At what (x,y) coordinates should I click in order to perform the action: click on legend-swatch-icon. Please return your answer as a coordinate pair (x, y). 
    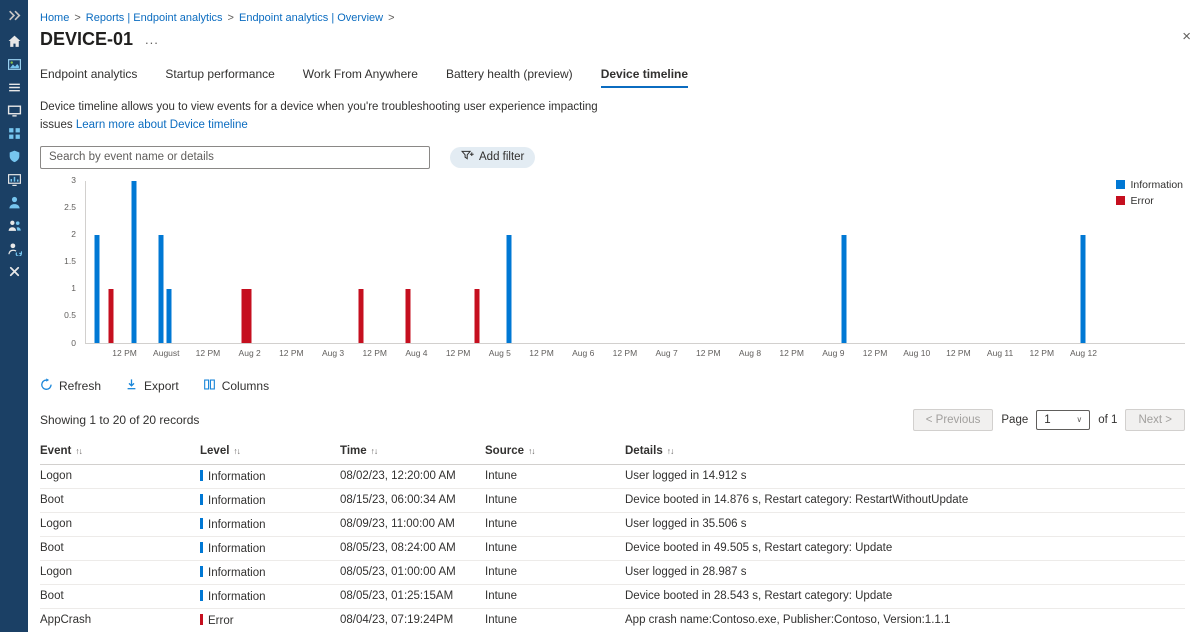
    Looking at the image, I should click on (1121, 201).